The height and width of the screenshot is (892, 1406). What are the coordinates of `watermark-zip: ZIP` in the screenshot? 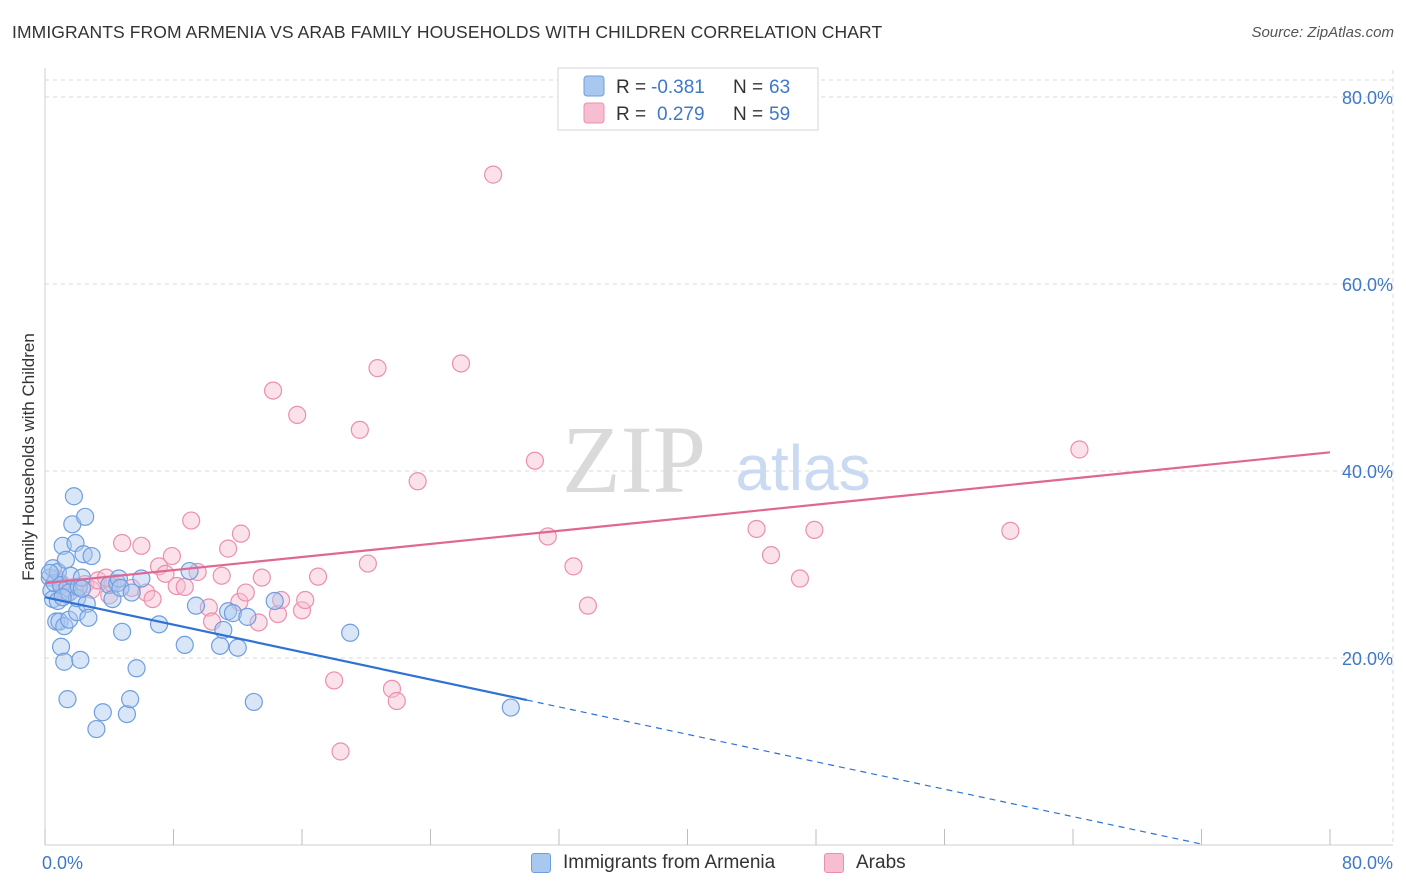 It's located at (634, 459).